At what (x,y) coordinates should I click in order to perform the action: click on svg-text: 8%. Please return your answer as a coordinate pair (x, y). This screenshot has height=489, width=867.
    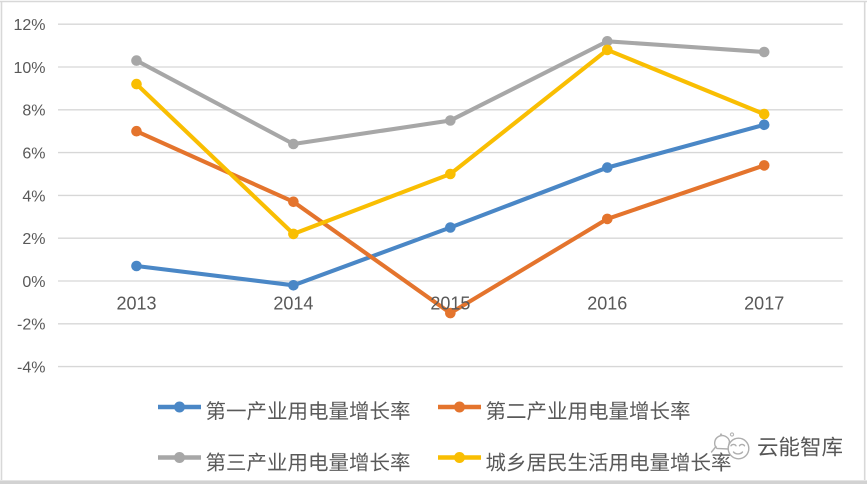
    Looking at the image, I should click on (33, 111).